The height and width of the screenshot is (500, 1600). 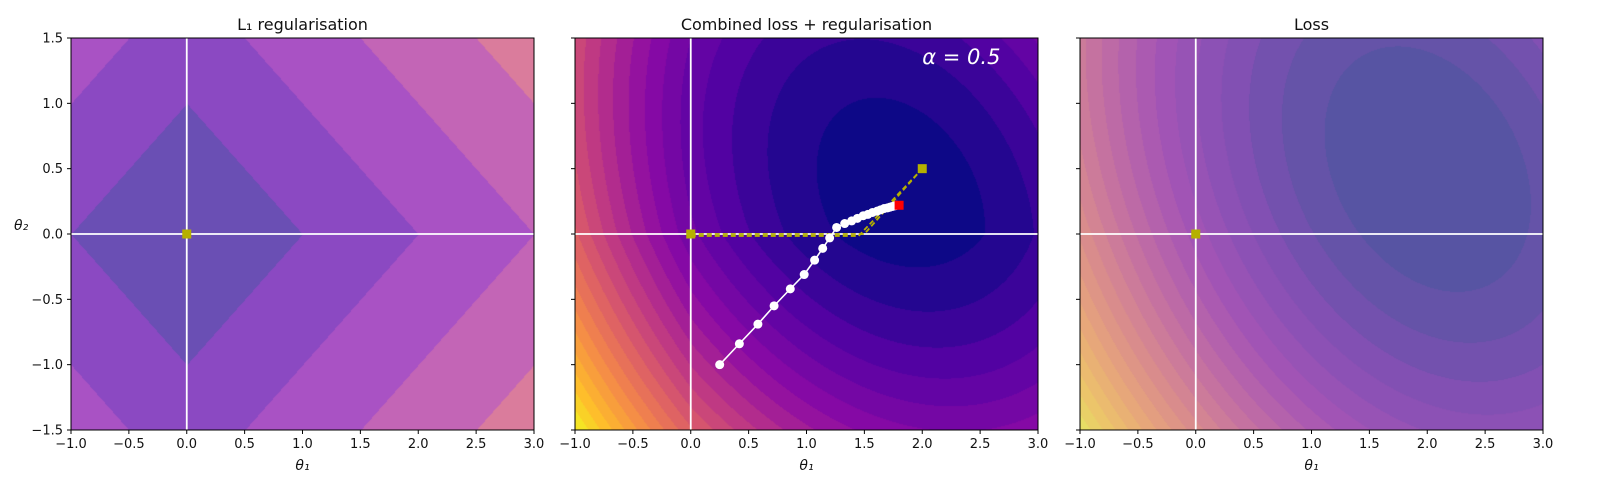 What do you see at coordinates (21, 226) in the screenshot?
I see `y-axis-label: θ₂` at bounding box center [21, 226].